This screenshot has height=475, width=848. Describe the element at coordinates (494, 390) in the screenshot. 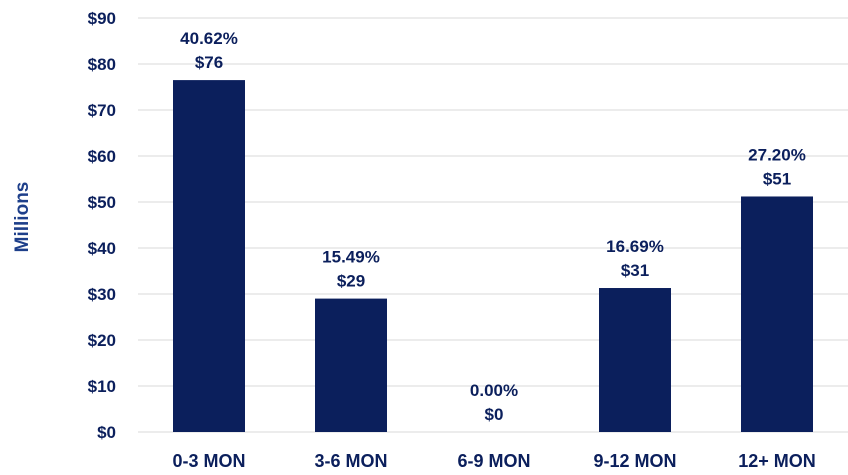

I see `percent-label: 0.00%` at that location.